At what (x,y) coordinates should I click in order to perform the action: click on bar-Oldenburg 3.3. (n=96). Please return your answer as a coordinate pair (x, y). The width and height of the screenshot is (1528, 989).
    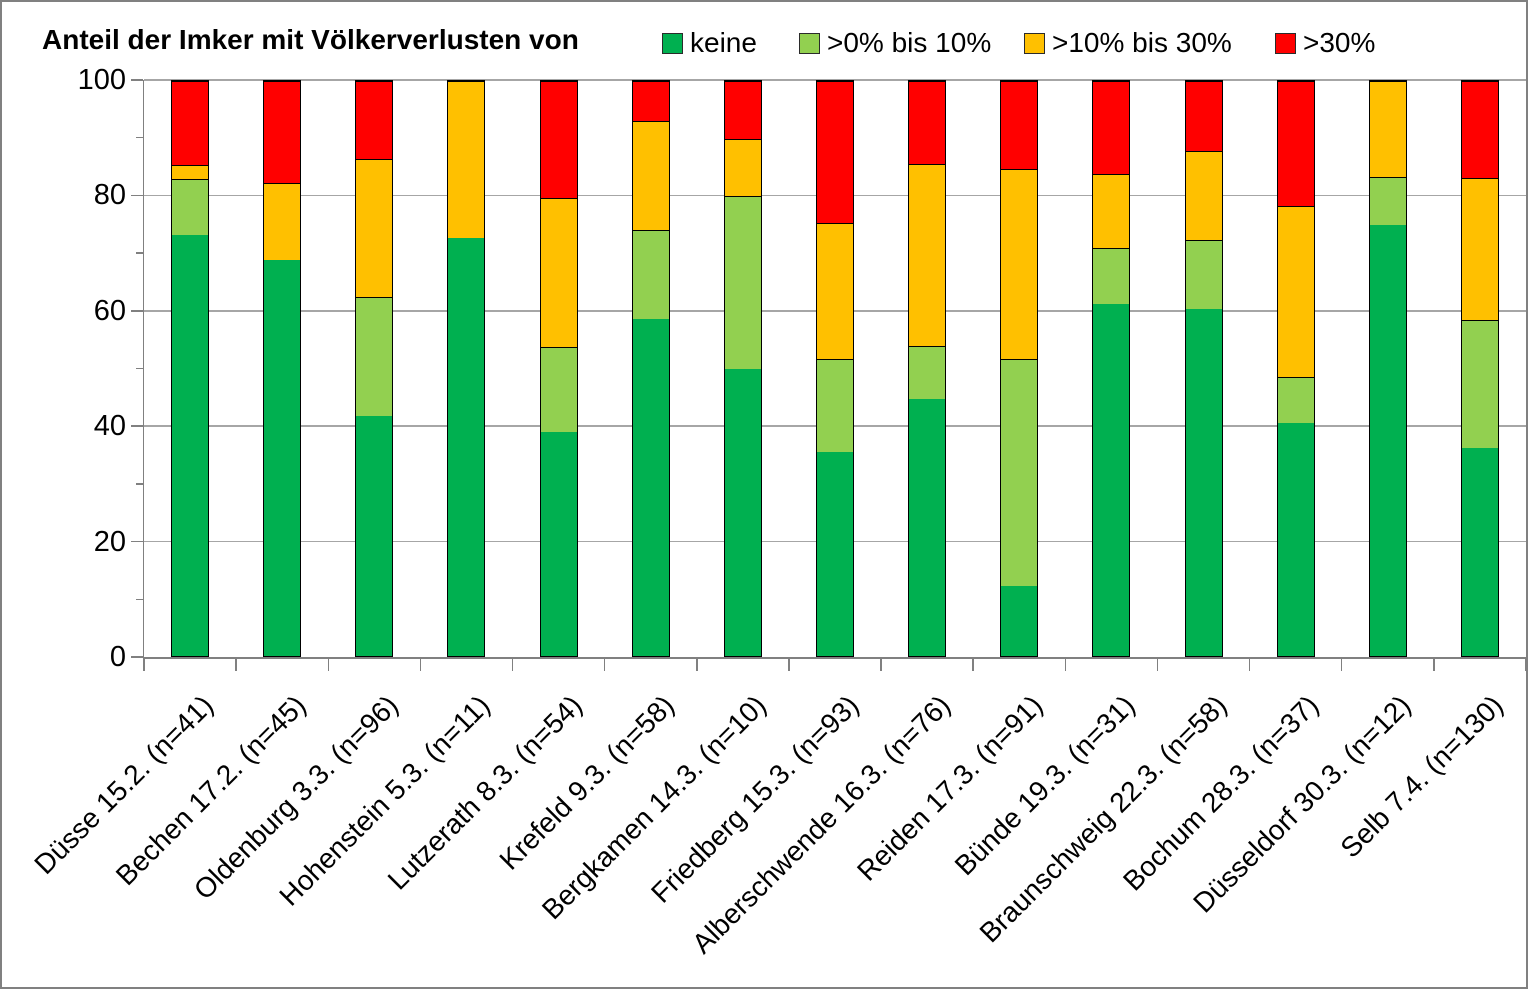
    Looking at the image, I should click on (374, 368).